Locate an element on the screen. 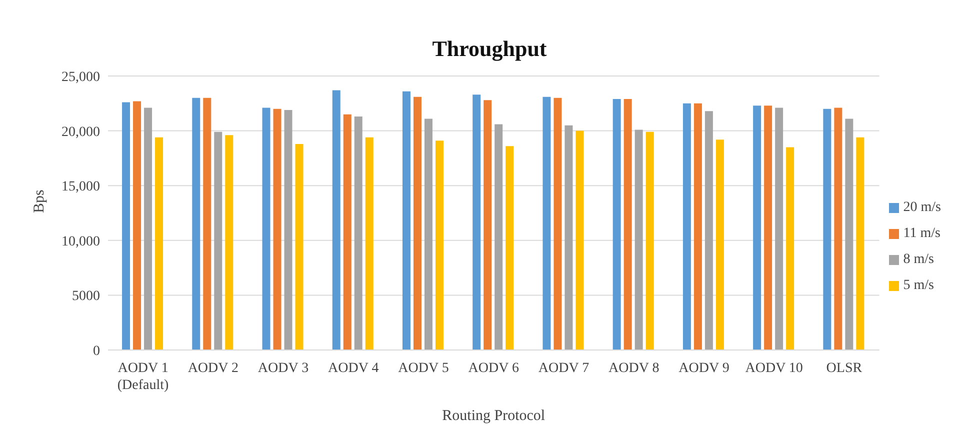 The image size is (979, 436). x-tick-label: AODV 7 is located at coordinates (564, 368).